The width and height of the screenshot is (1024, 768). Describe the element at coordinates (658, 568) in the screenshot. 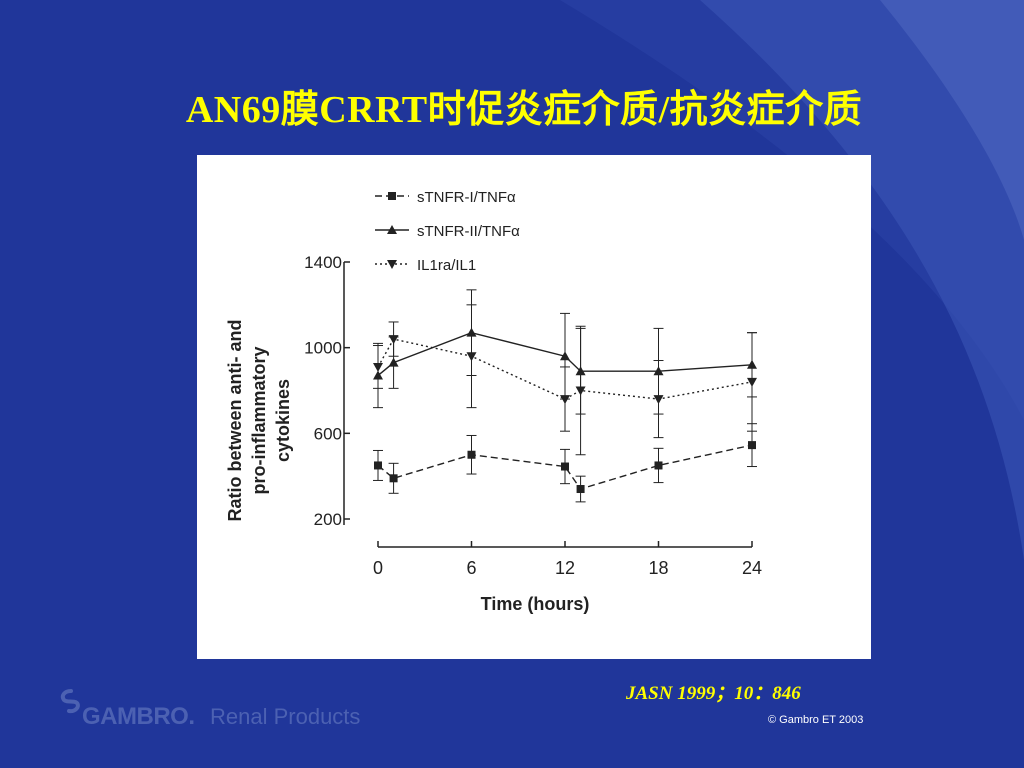

I see `x-tick-label: 18` at that location.